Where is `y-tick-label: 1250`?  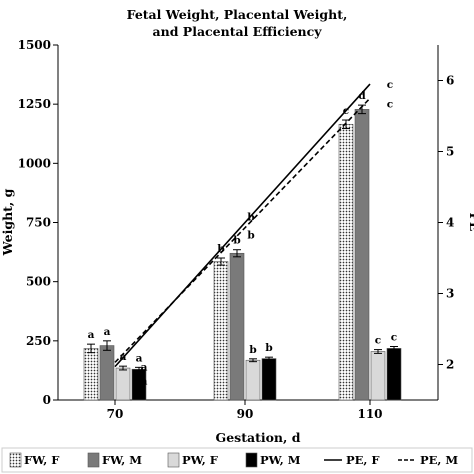
y-tick-label: 1250 is located at coordinates (34, 104).